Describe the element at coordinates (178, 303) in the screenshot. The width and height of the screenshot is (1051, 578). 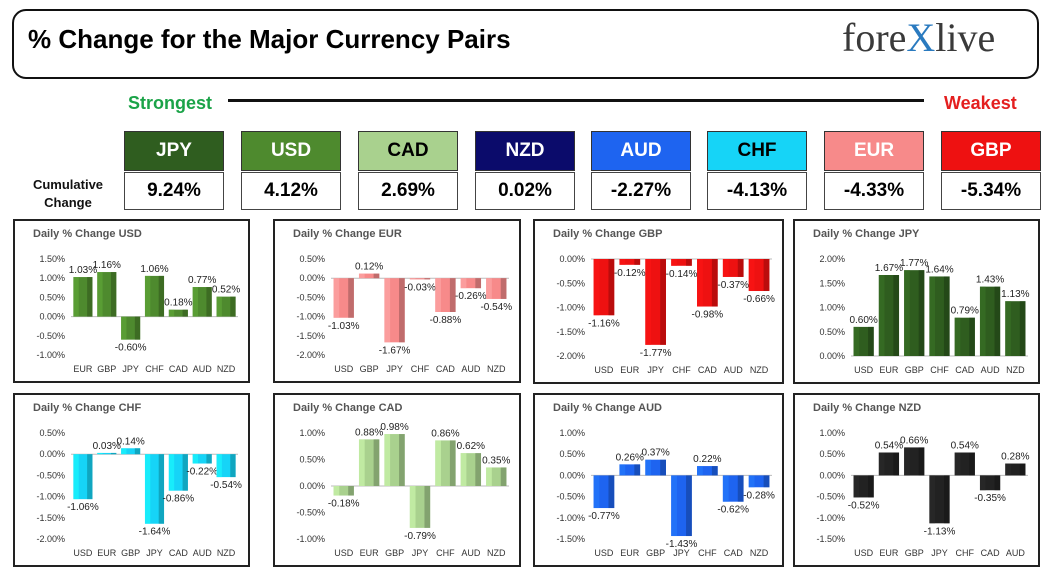
I see `data-label: 0.18%` at that location.